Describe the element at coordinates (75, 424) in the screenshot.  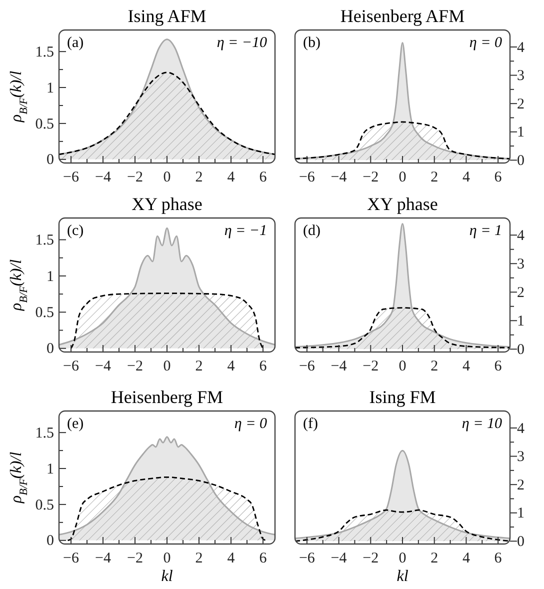
I see `annotation: (e)` at that location.